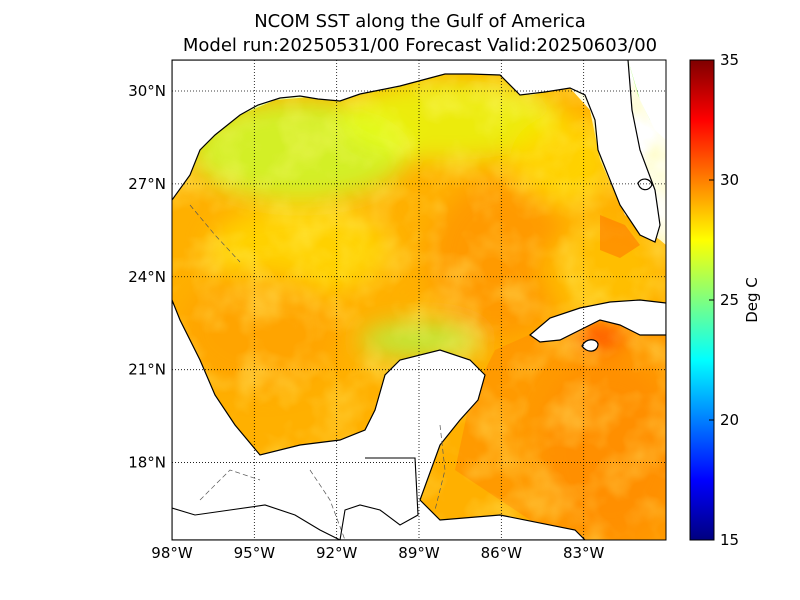  Describe the element at coordinates (729, 180) in the screenshot. I see `colorbar-tick-label: 30` at that location.